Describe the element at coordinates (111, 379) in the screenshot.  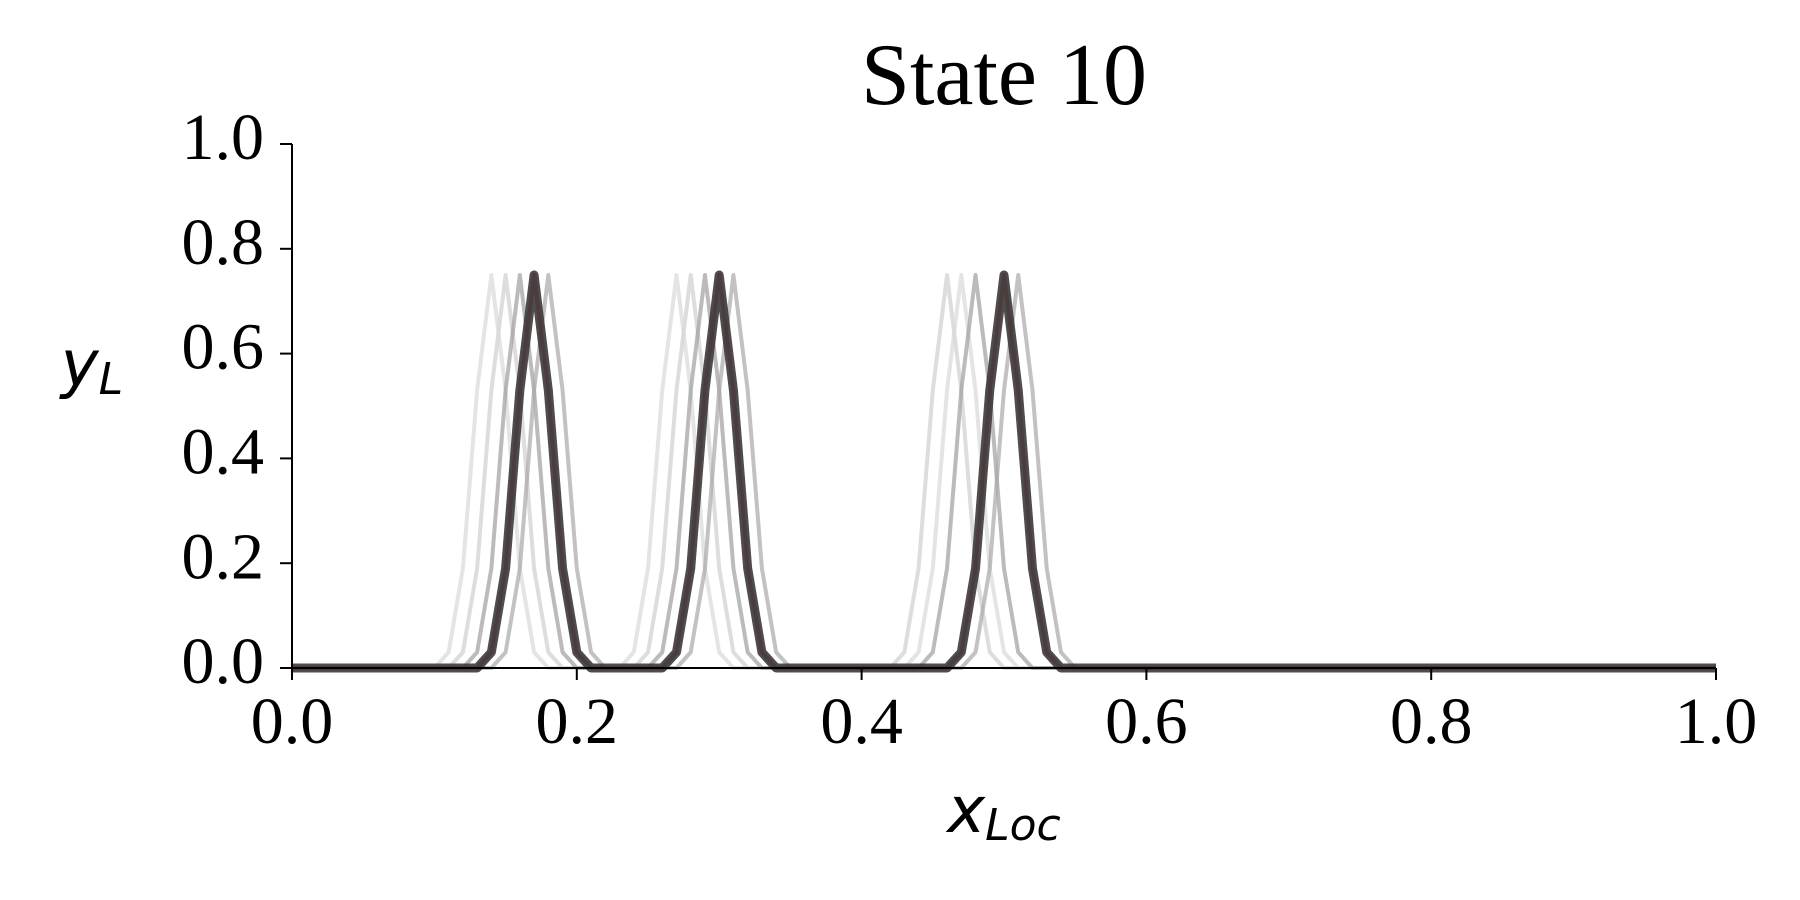
I see `y-label-sub: L` at that location.